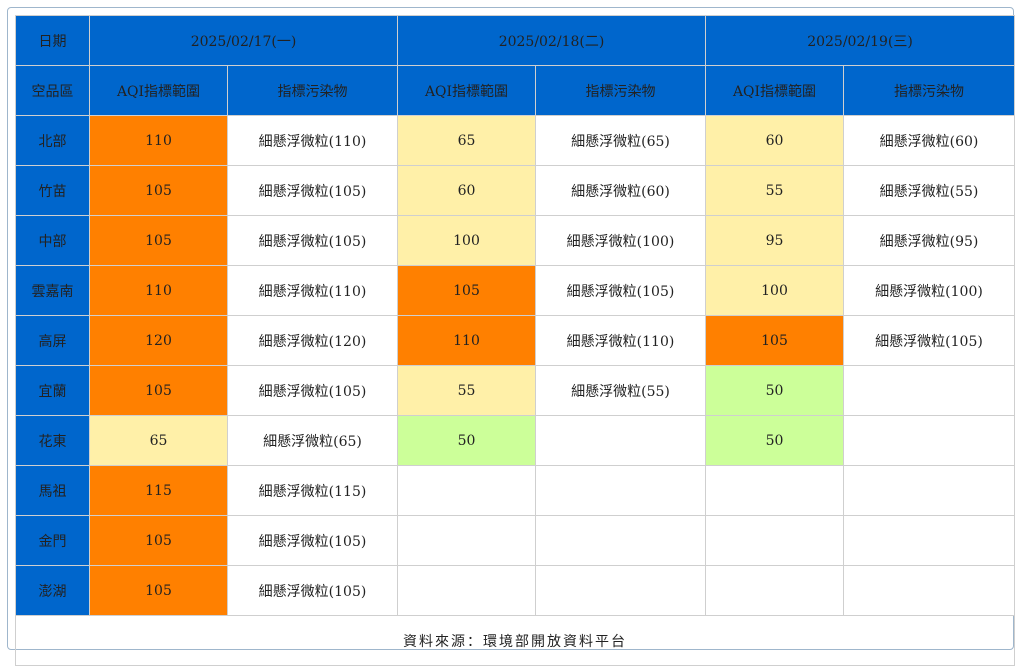 The width and height of the screenshot is (1023, 666). I want to click on region-cell: 馬祖, so click(52, 490).